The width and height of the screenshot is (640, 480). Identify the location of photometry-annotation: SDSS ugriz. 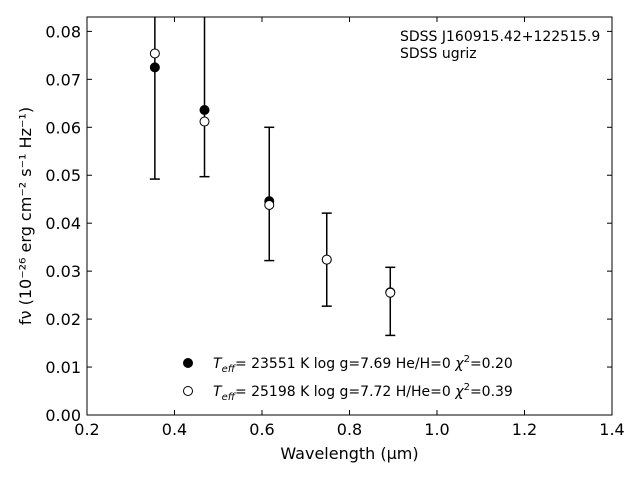
(438, 54).